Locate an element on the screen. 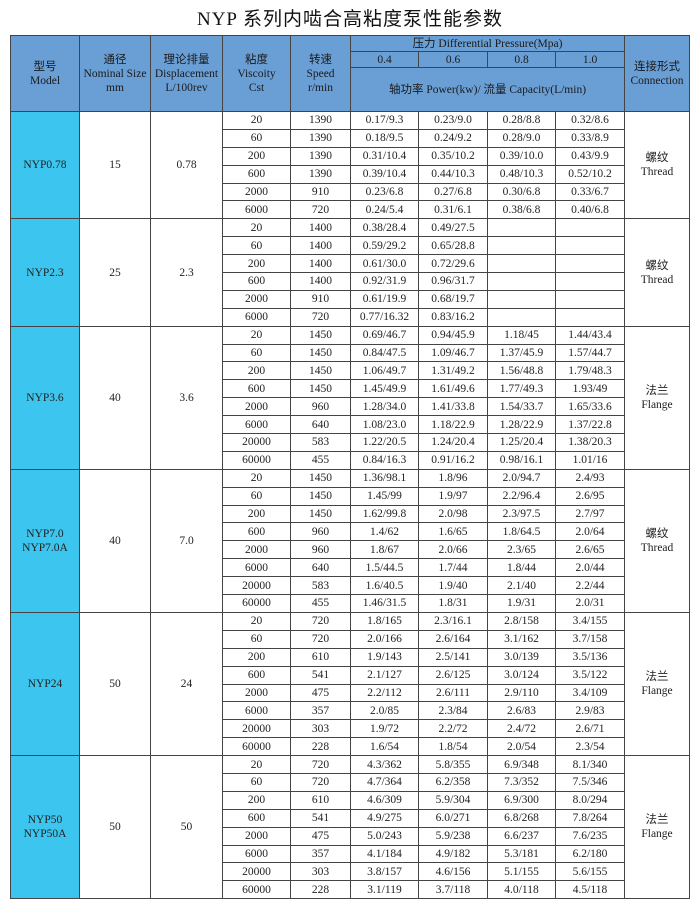 Image resolution: width=700 pixels, height=908 pixels. value-cell-0.4: 1.06/49.7 is located at coordinates (384, 371).